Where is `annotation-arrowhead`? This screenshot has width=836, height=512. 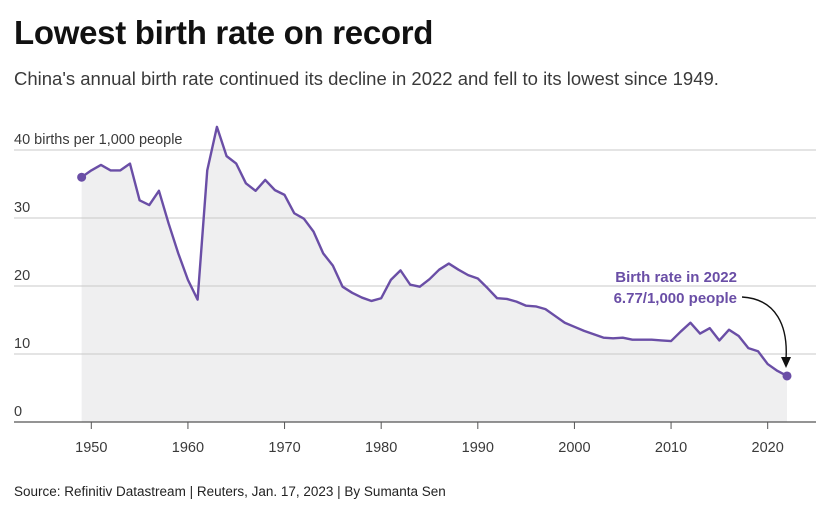
annotation-arrowhead is located at coordinates (786, 362).